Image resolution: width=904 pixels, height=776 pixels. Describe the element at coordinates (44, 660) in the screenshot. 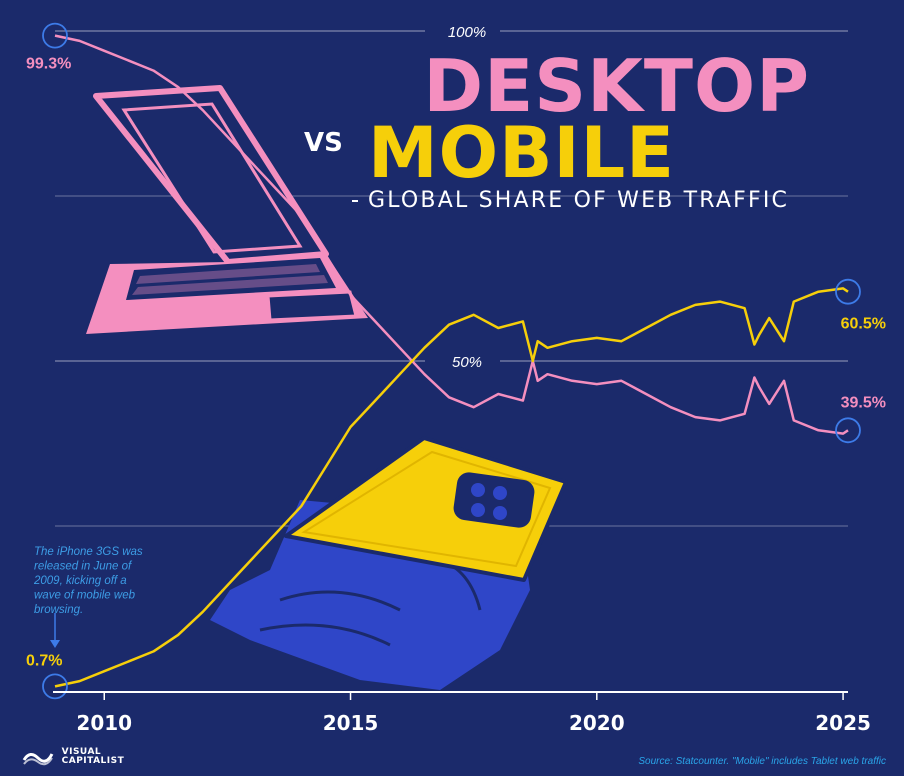

I see `data-label-mobile-start: 0.7%` at that location.